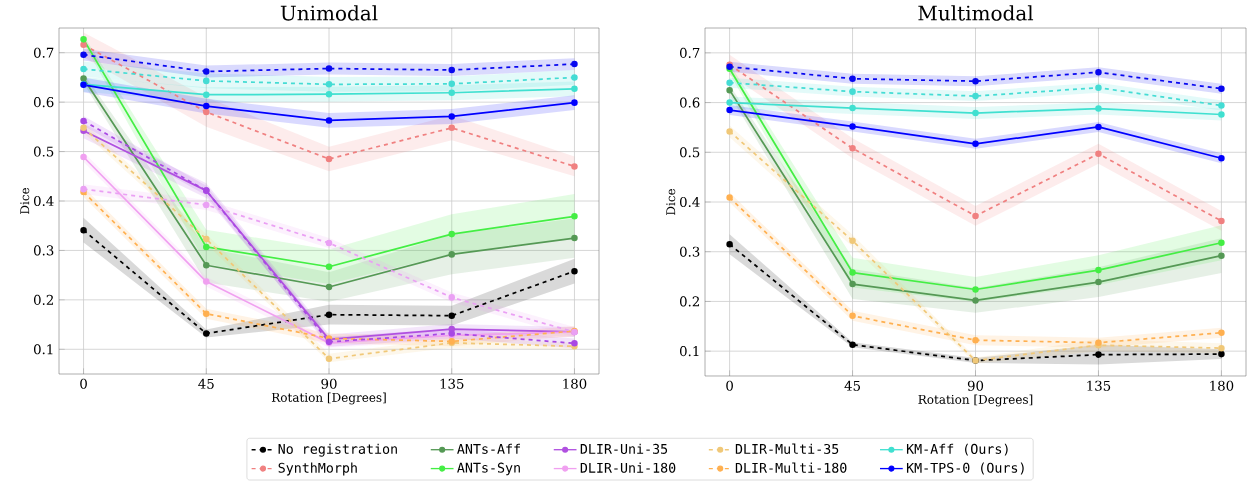 This screenshot has width=1248, height=493. I want to click on legend-label: SynthMorph, so click(317, 469).